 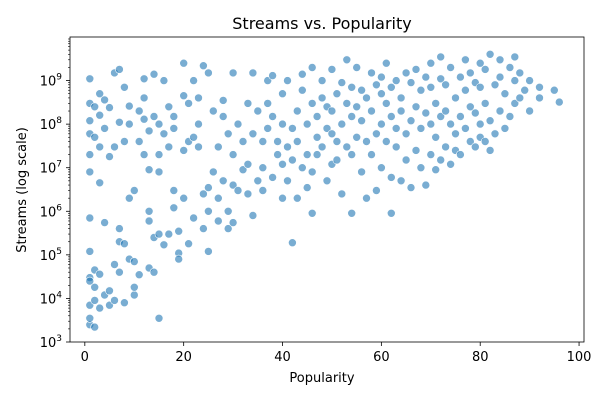 What do you see at coordinates (22, 190) in the screenshot?
I see `y-axis-label: Streams (log scale)` at bounding box center [22, 190].